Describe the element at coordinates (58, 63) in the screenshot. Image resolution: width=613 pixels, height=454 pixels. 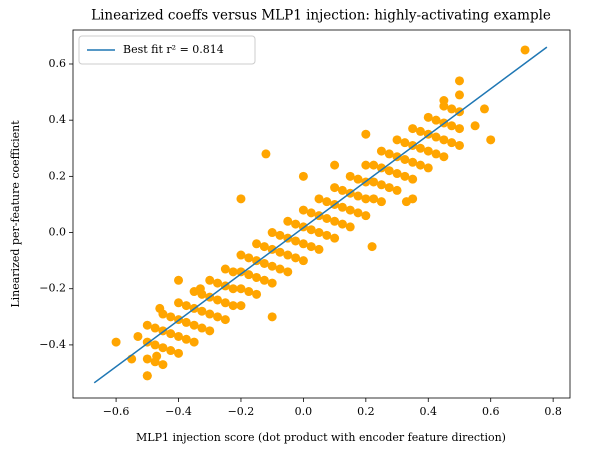
I see `y-tick-label: 0.6` at that location.